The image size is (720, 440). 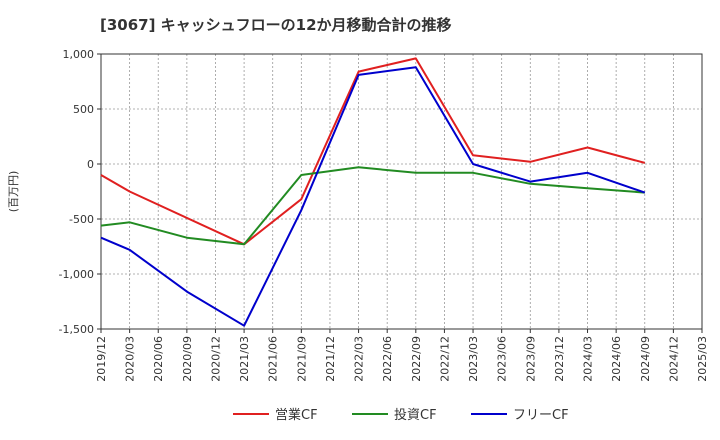 I want to click on x-tick-label: 2023/03, so click(x=473, y=359).